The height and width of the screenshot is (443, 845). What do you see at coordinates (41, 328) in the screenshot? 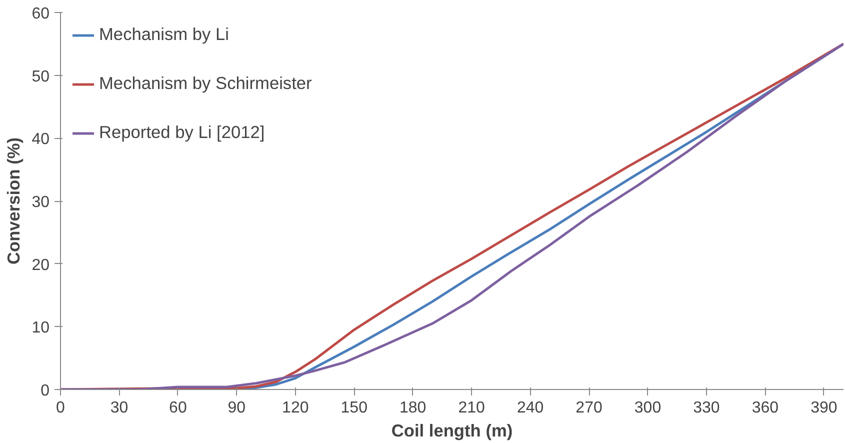
I see `y-tick-label: 10` at bounding box center [41, 328].